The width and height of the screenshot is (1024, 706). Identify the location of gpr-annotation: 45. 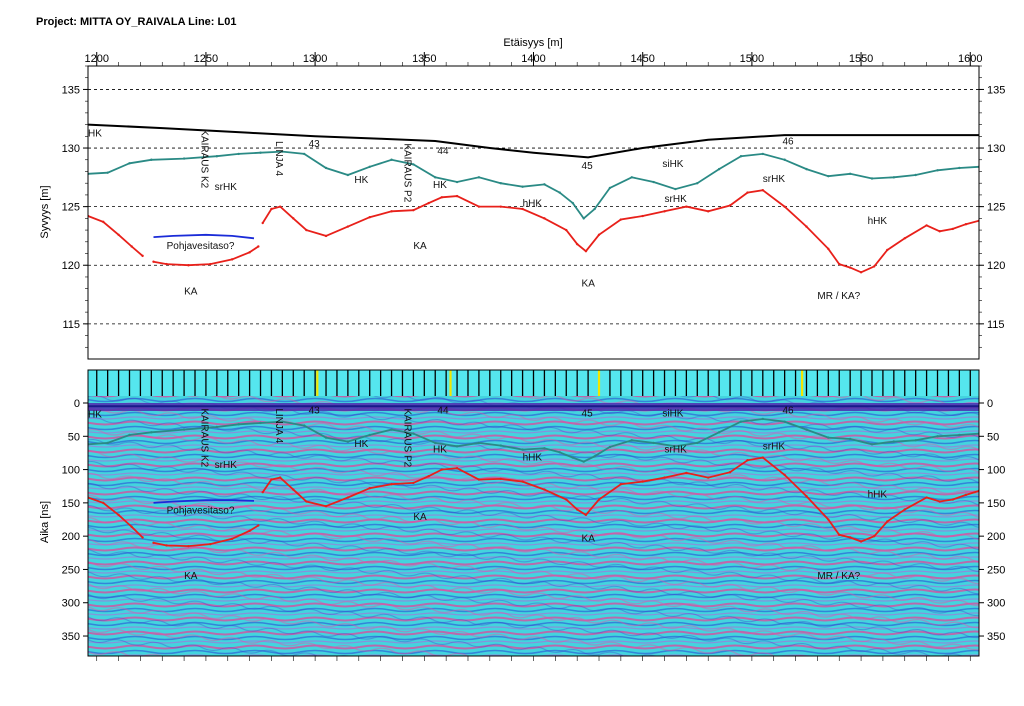
(588, 413).